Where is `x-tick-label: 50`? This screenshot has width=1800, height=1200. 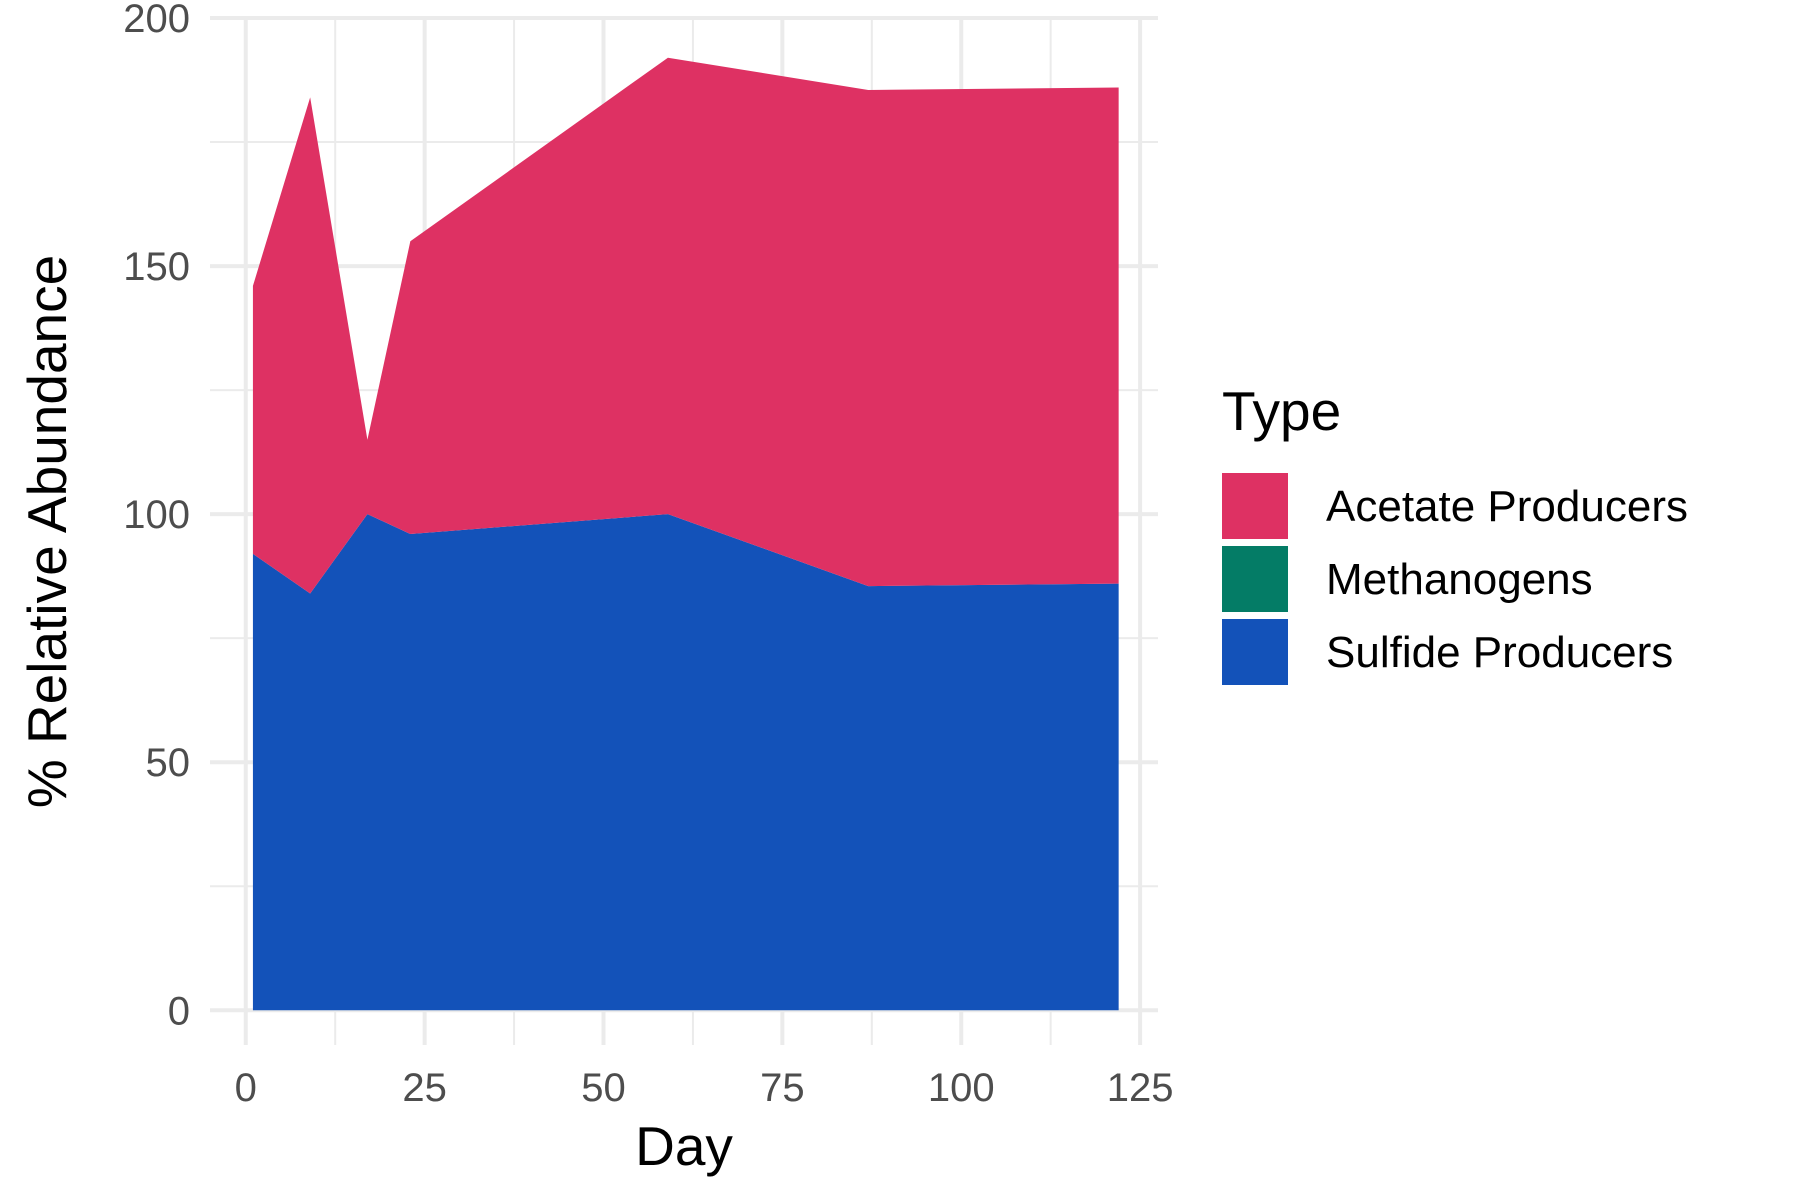
x-tick-label: 50 is located at coordinates (603, 1088).